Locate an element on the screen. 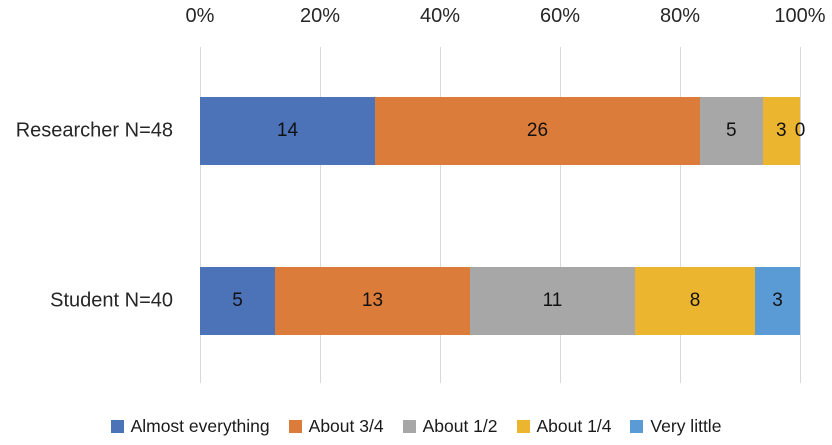 This screenshot has width=832, height=445. bar-segment: 26 is located at coordinates (537, 131).